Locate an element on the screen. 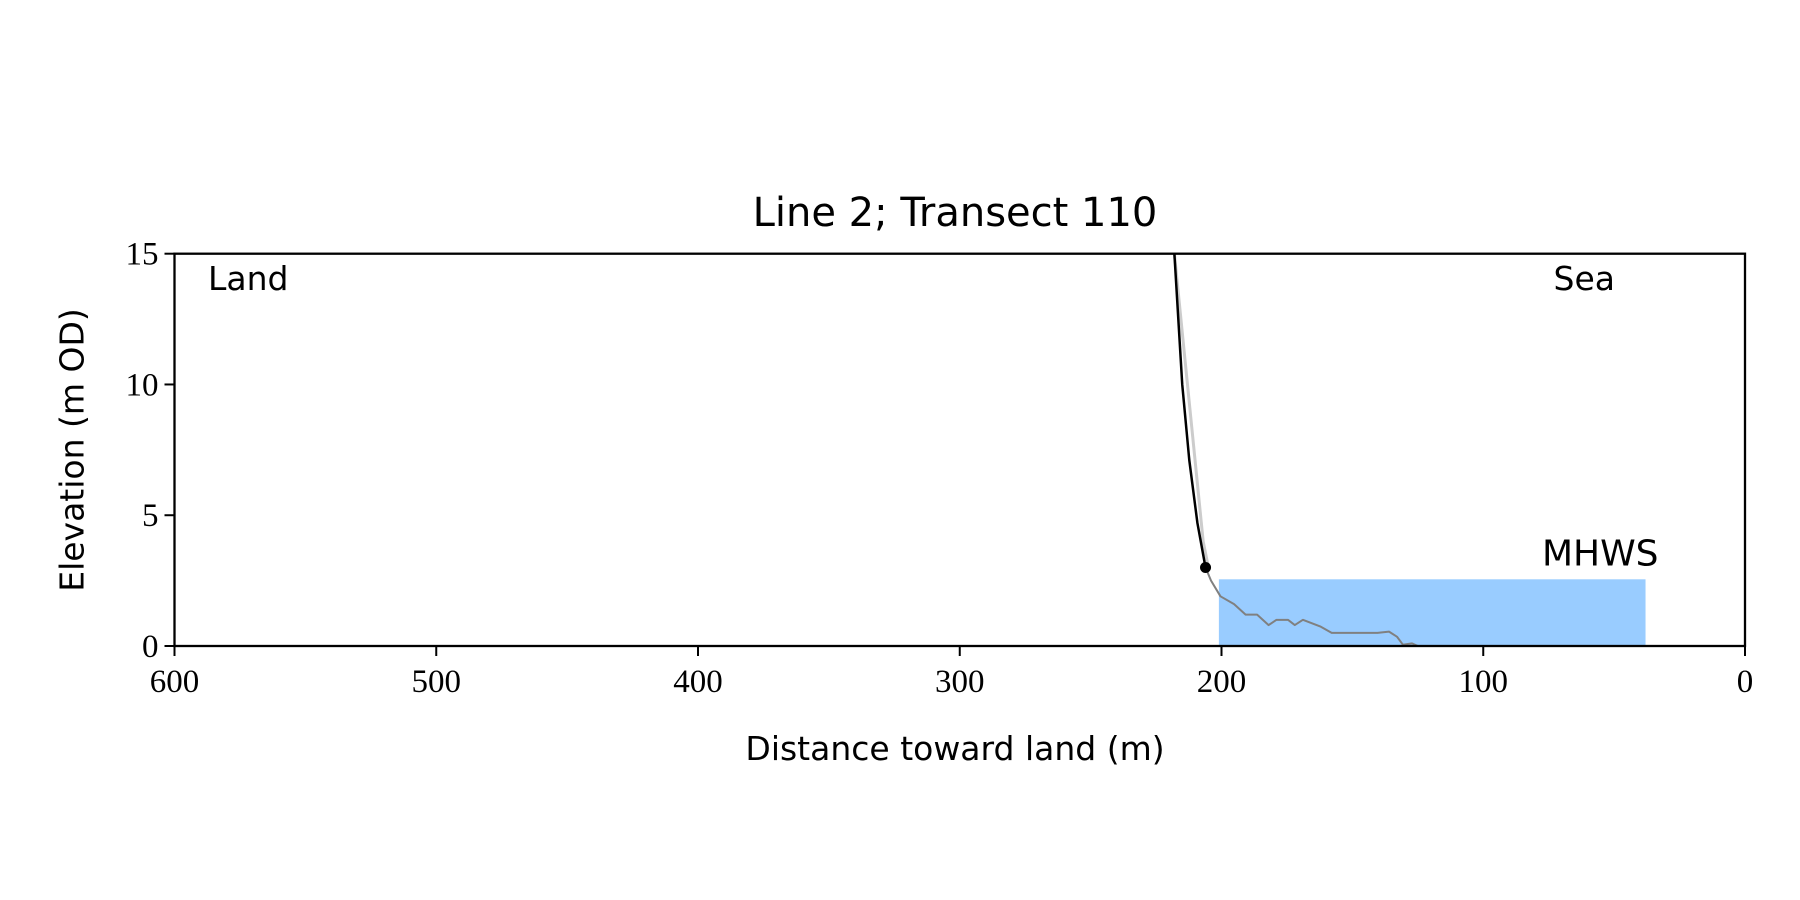 The image size is (1800, 900). annotation: Land is located at coordinates (248, 278).